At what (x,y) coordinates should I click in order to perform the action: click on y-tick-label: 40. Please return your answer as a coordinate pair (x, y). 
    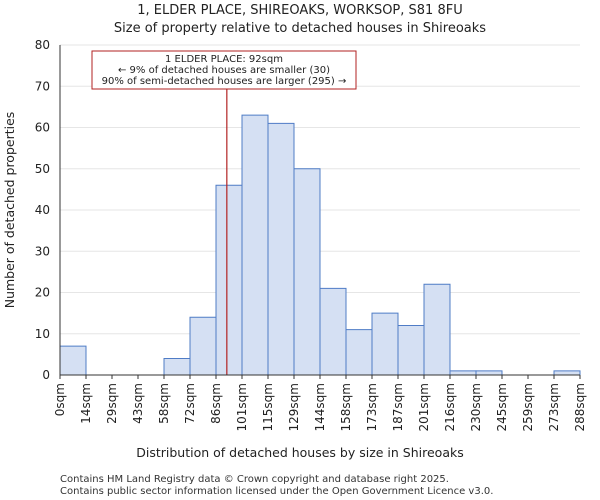
    Looking at the image, I should click on (42, 210).